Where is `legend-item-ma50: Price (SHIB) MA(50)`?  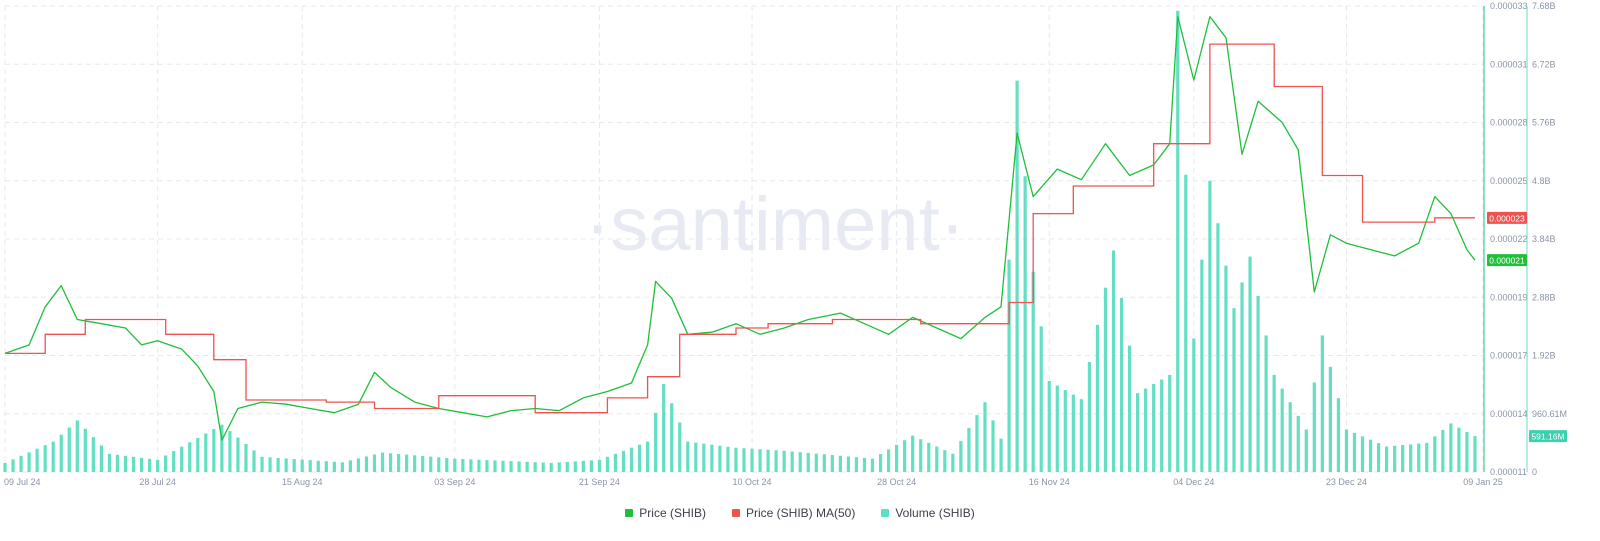 legend-item-ma50: Price (SHIB) MA(50) is located at coordinates (793, 513).